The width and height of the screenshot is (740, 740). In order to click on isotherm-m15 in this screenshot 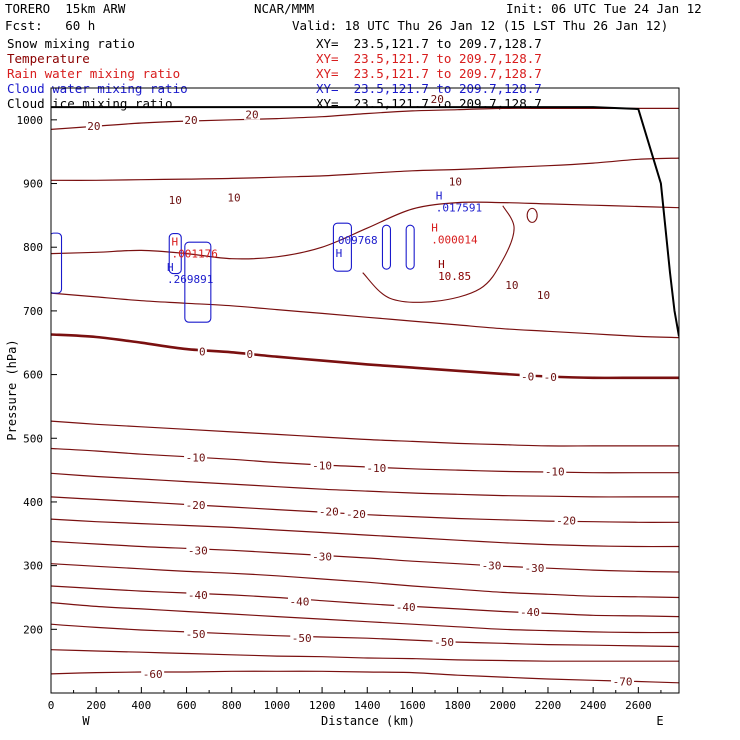, I will do `click(365, 485)`.